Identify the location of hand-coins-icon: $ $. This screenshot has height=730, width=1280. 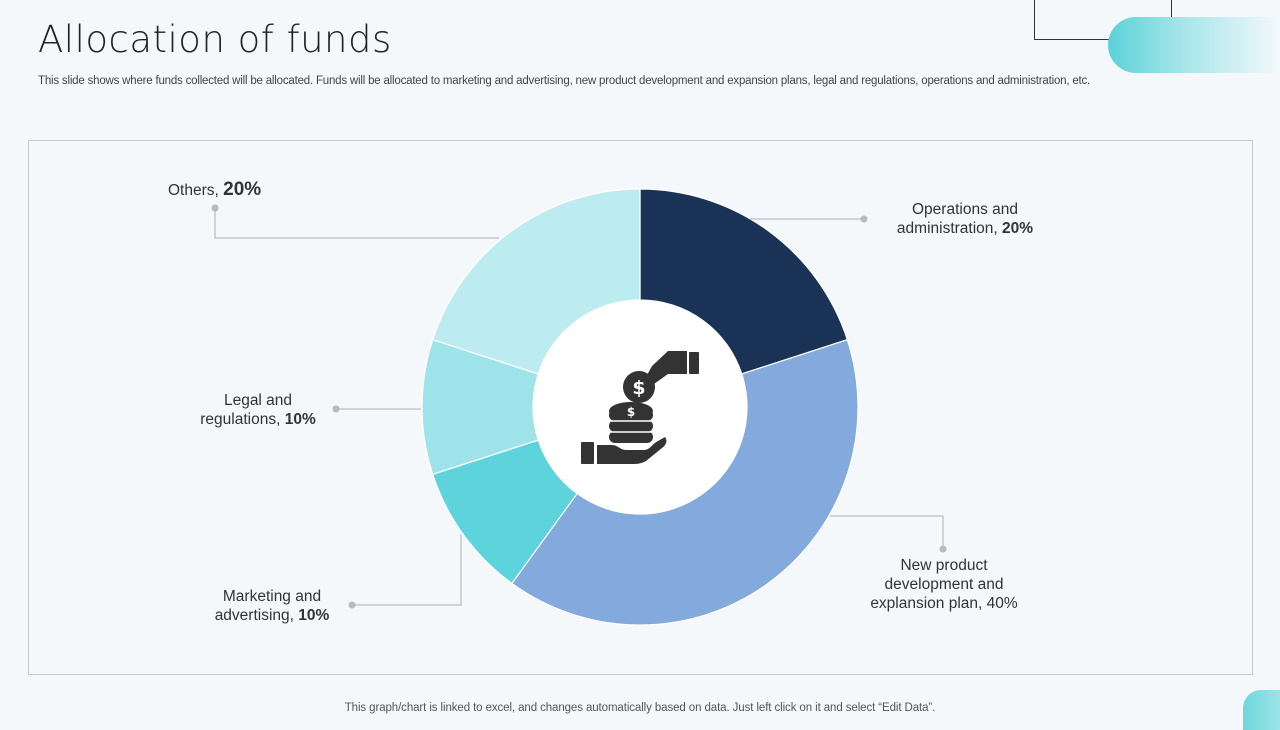
(640, 407).